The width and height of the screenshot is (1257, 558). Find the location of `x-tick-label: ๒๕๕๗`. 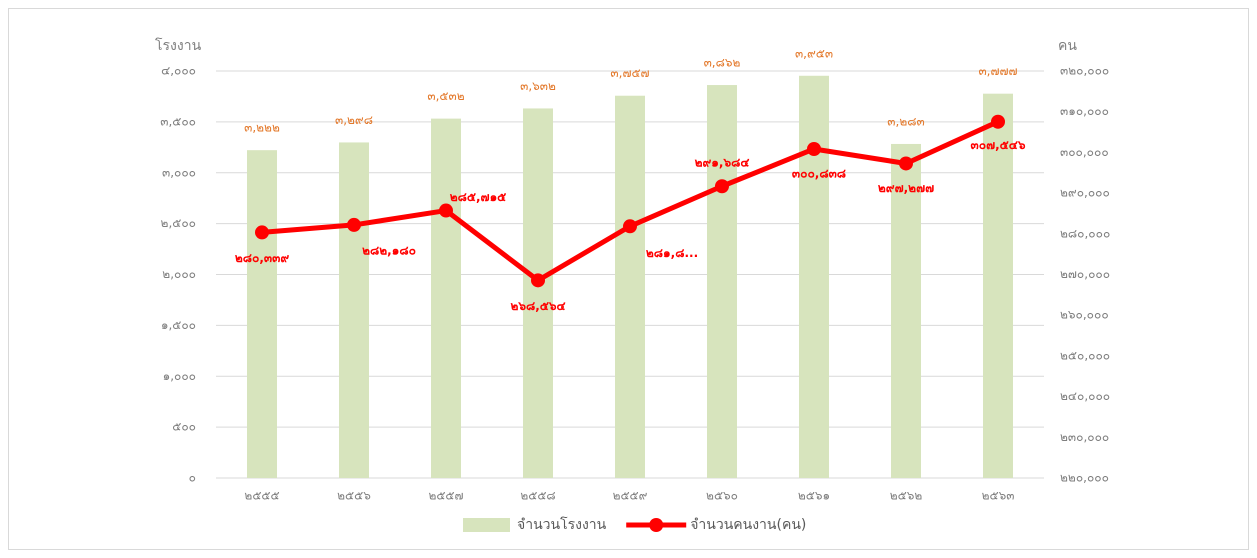

x-tick-label: ๒๕๕๗ is located at coordinates (445, 496).